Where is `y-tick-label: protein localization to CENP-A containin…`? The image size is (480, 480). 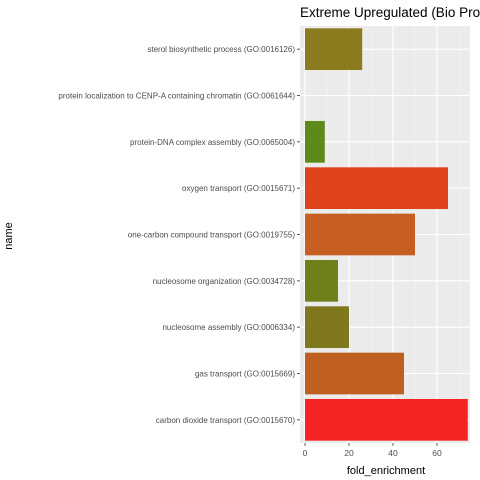 y-tick-label: protein localization to CENP-A containin… is located at coordinates (176, 96).